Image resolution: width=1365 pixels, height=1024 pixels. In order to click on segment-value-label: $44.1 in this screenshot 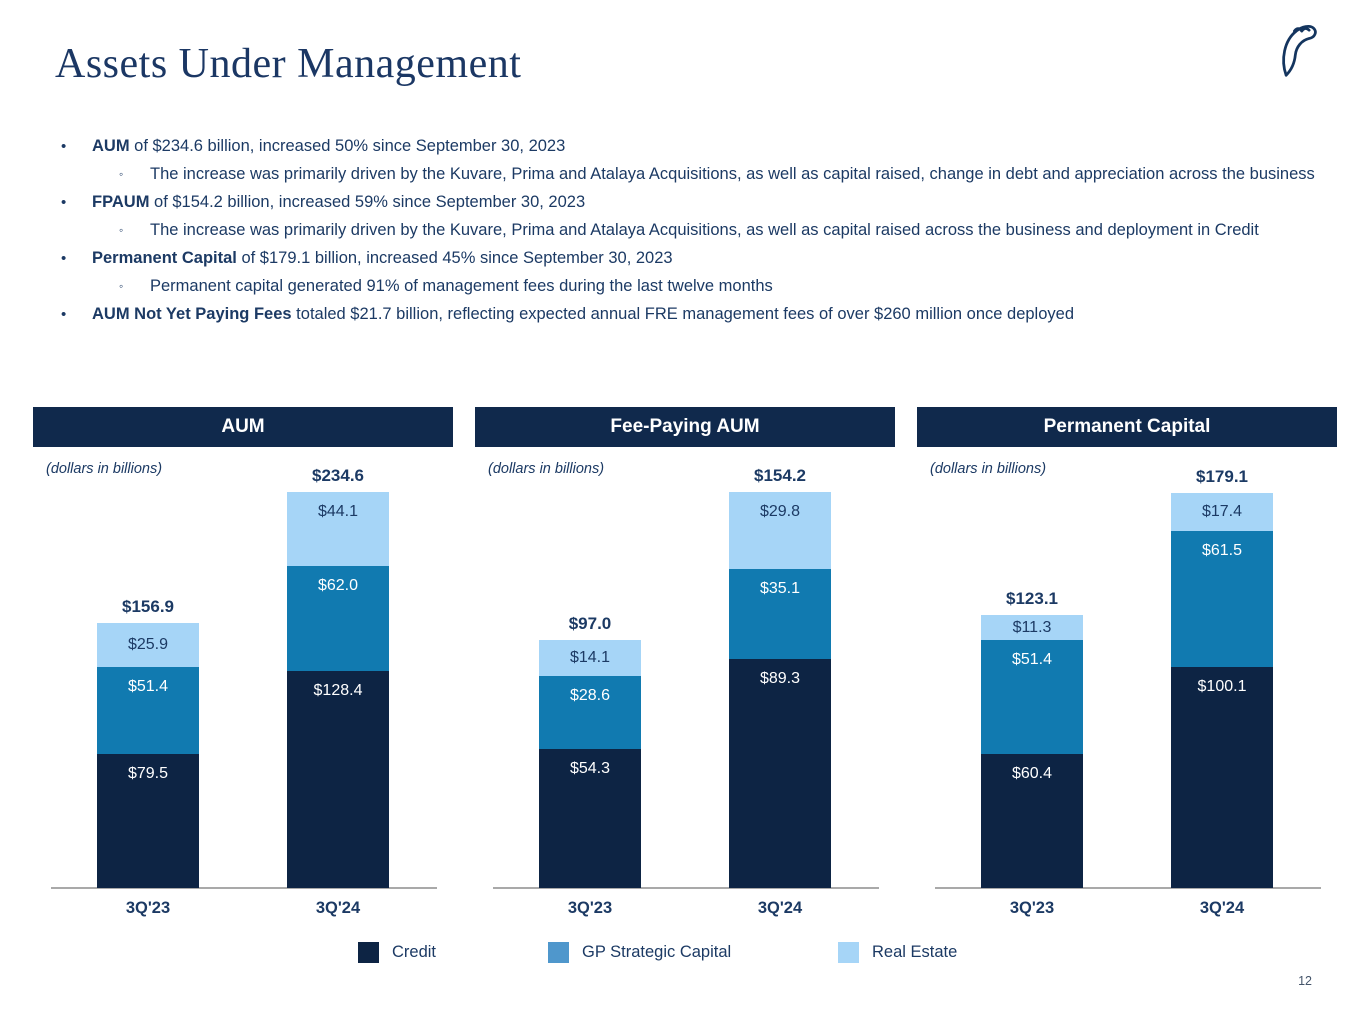, I will do `click(338, 511)`.